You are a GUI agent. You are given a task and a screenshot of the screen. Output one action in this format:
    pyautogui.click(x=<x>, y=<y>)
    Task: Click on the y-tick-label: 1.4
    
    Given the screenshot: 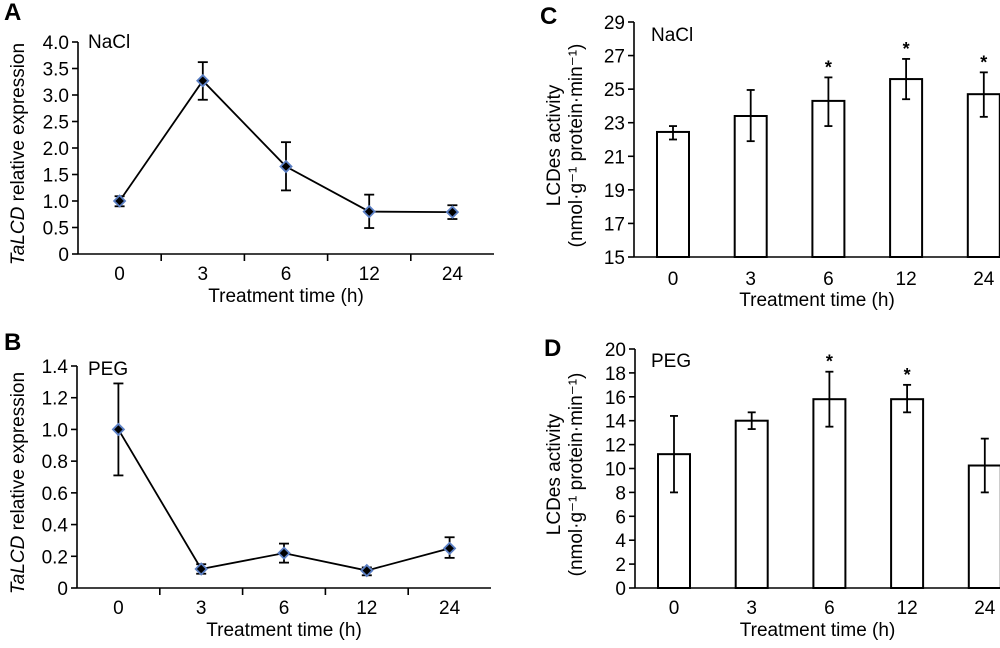 What is the action you would take?
    pyautogui.click(x=55, y=367)
    